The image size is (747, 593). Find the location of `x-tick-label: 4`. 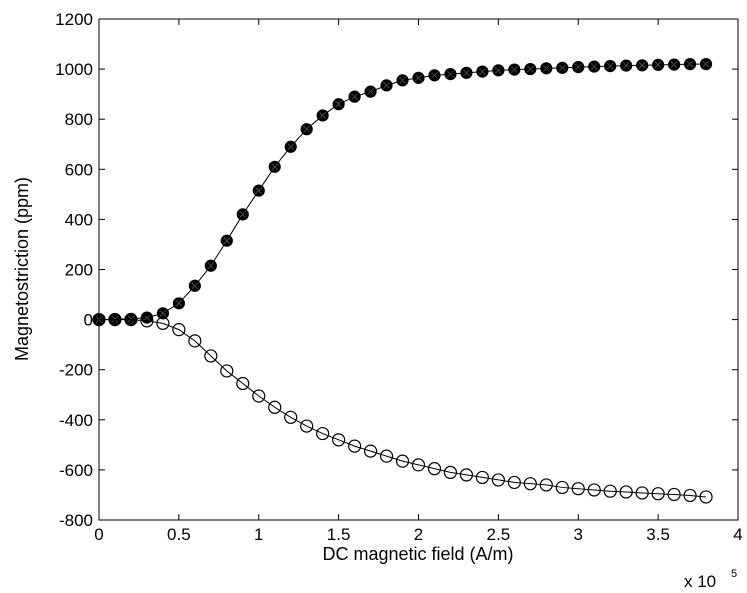

x-tick-label: 4 is located at coordinates (737, 534).